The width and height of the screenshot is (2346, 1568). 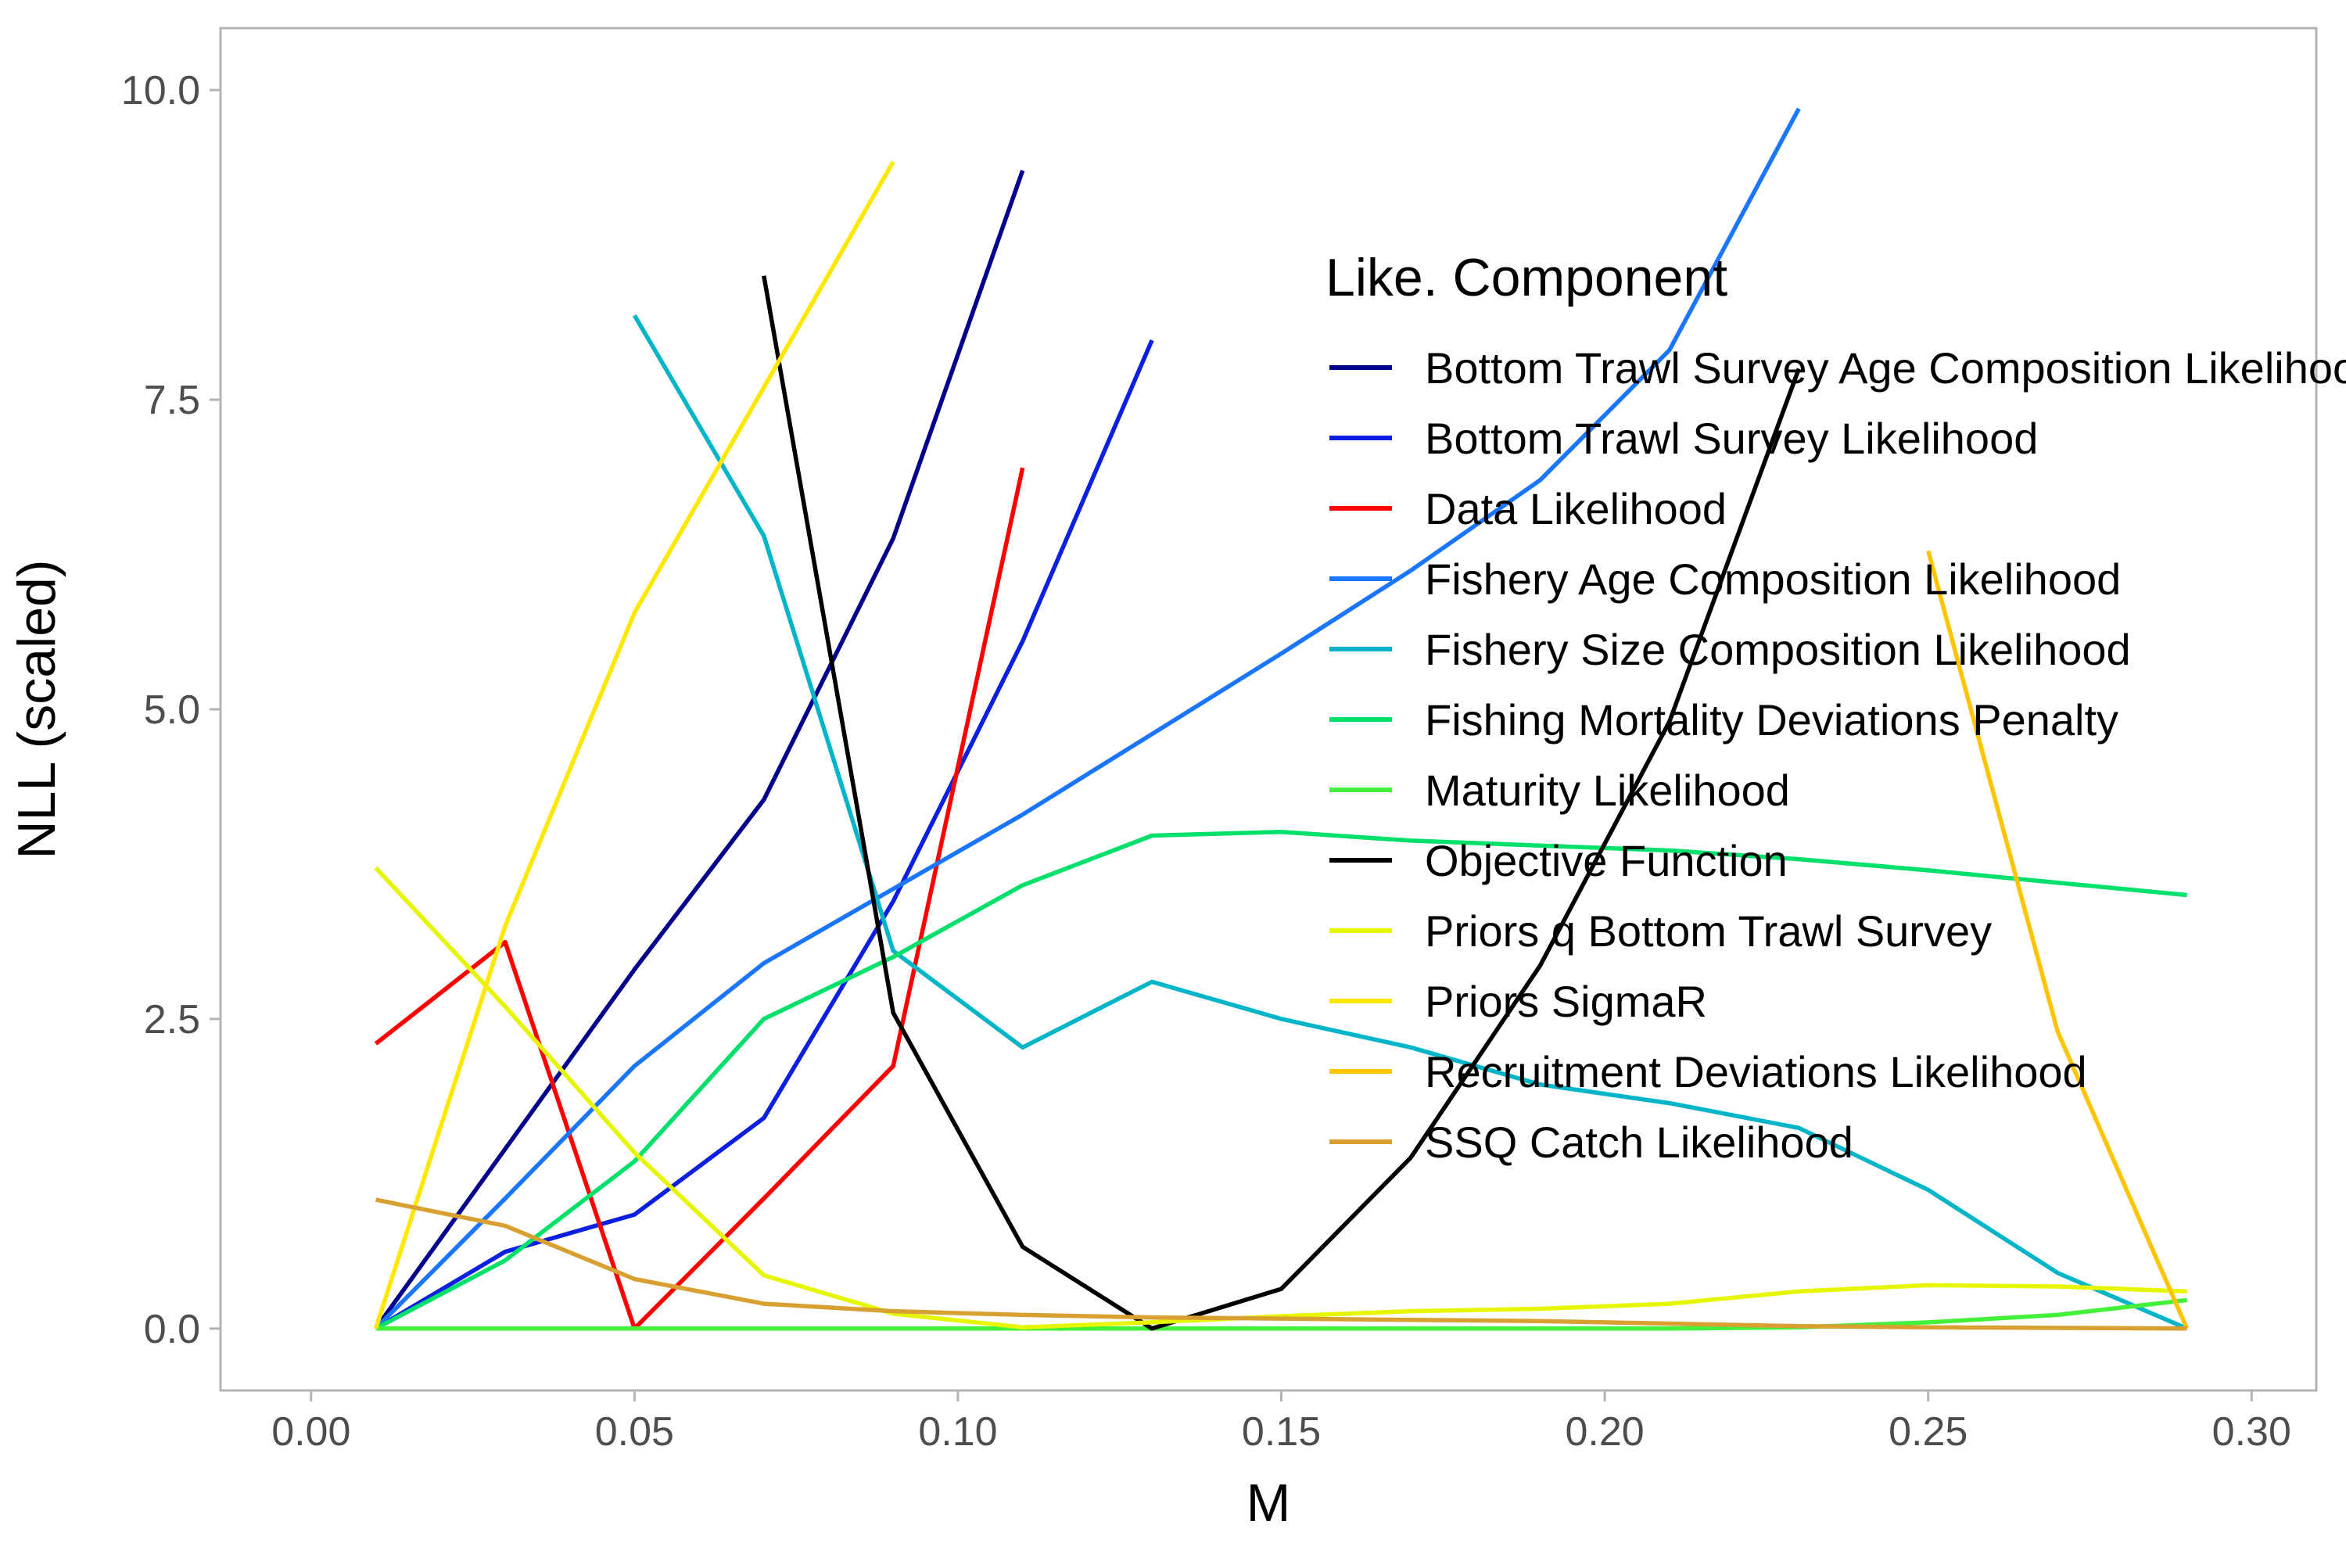 What do you see at coordinates (1731, 438) in the screenshot?
I see `legend-label: Bottom Trawl Survey Likelihood` at bounding box center [1731, 438].